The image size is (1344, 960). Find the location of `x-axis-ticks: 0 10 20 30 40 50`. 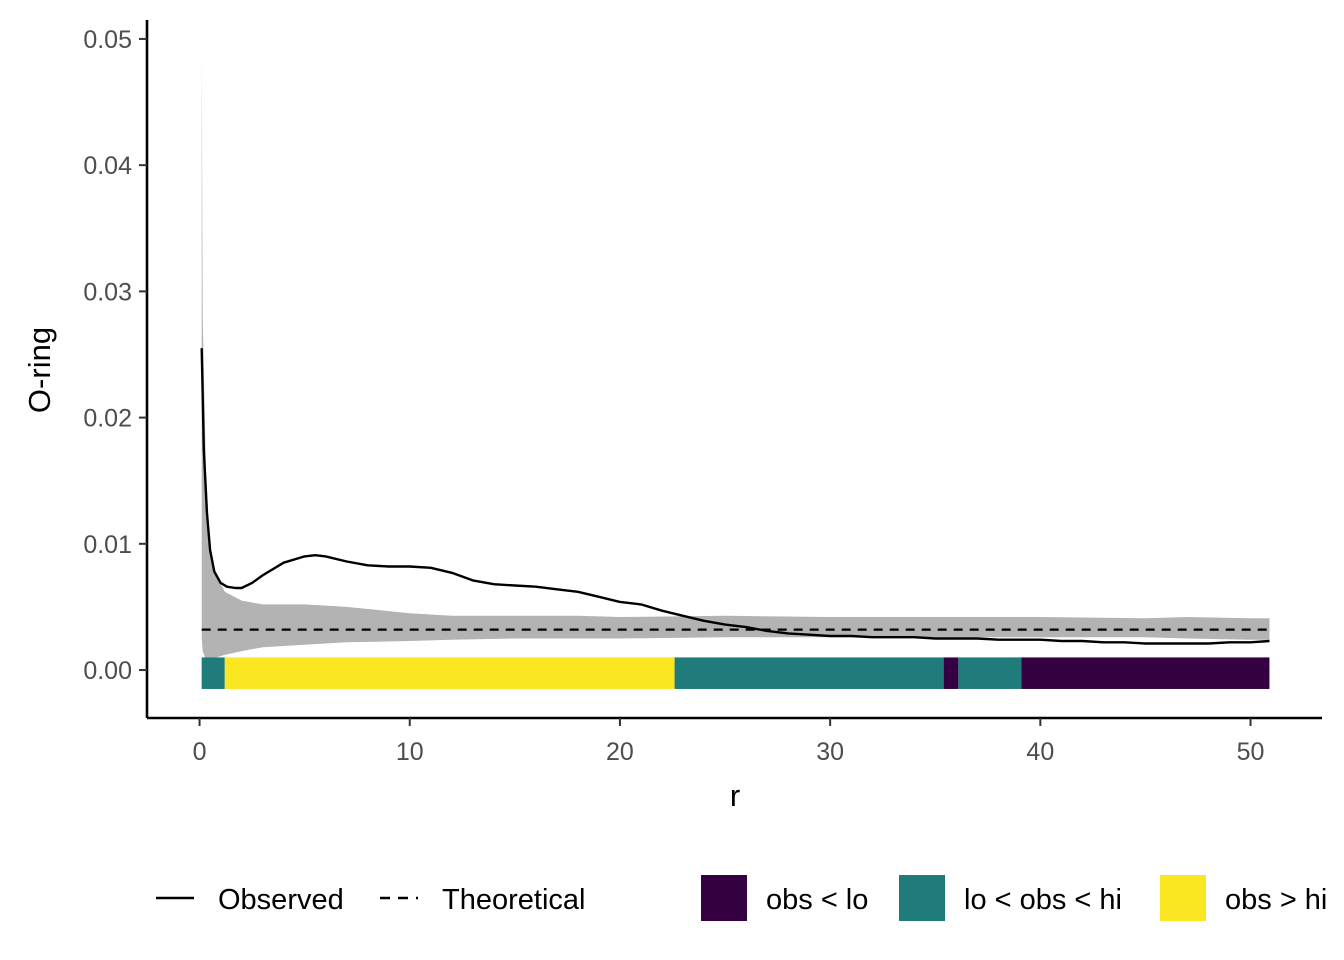

x-axis-ticks: 0 10 20 30 40 50 is located at coordinates (729, 742).